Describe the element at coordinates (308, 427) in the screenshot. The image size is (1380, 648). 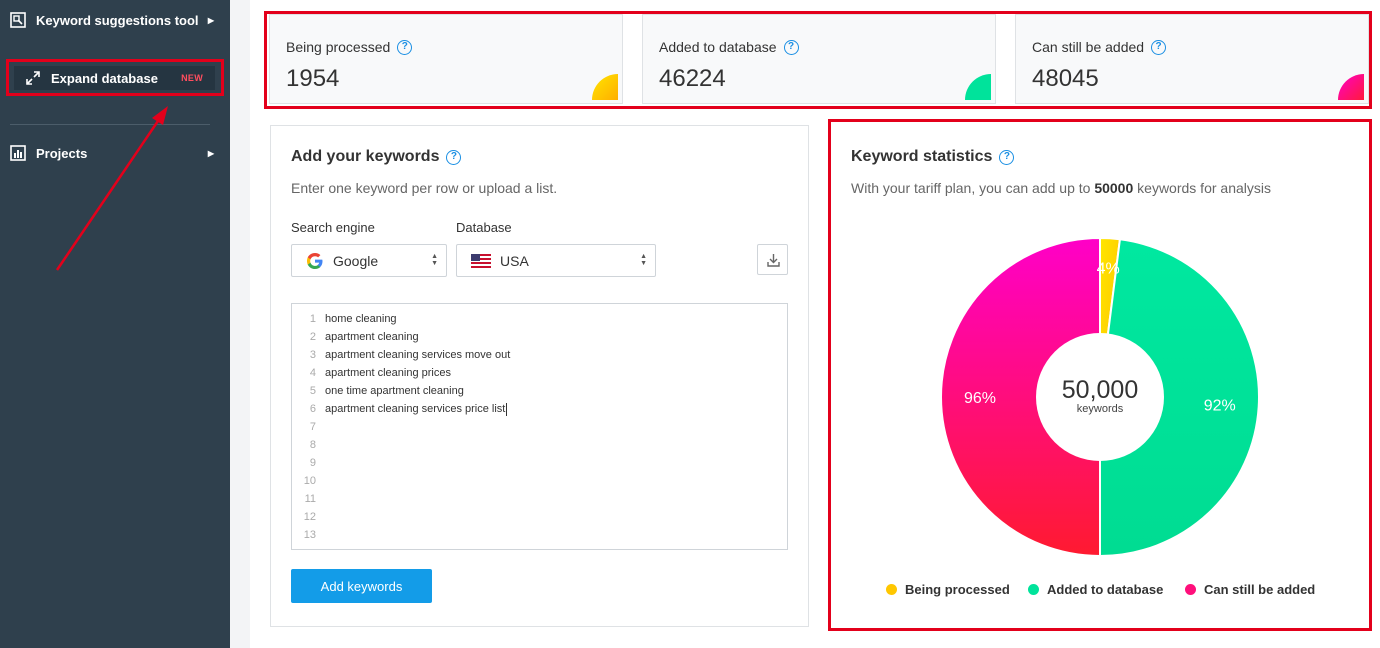
I see `editor-line: 7` at that location.